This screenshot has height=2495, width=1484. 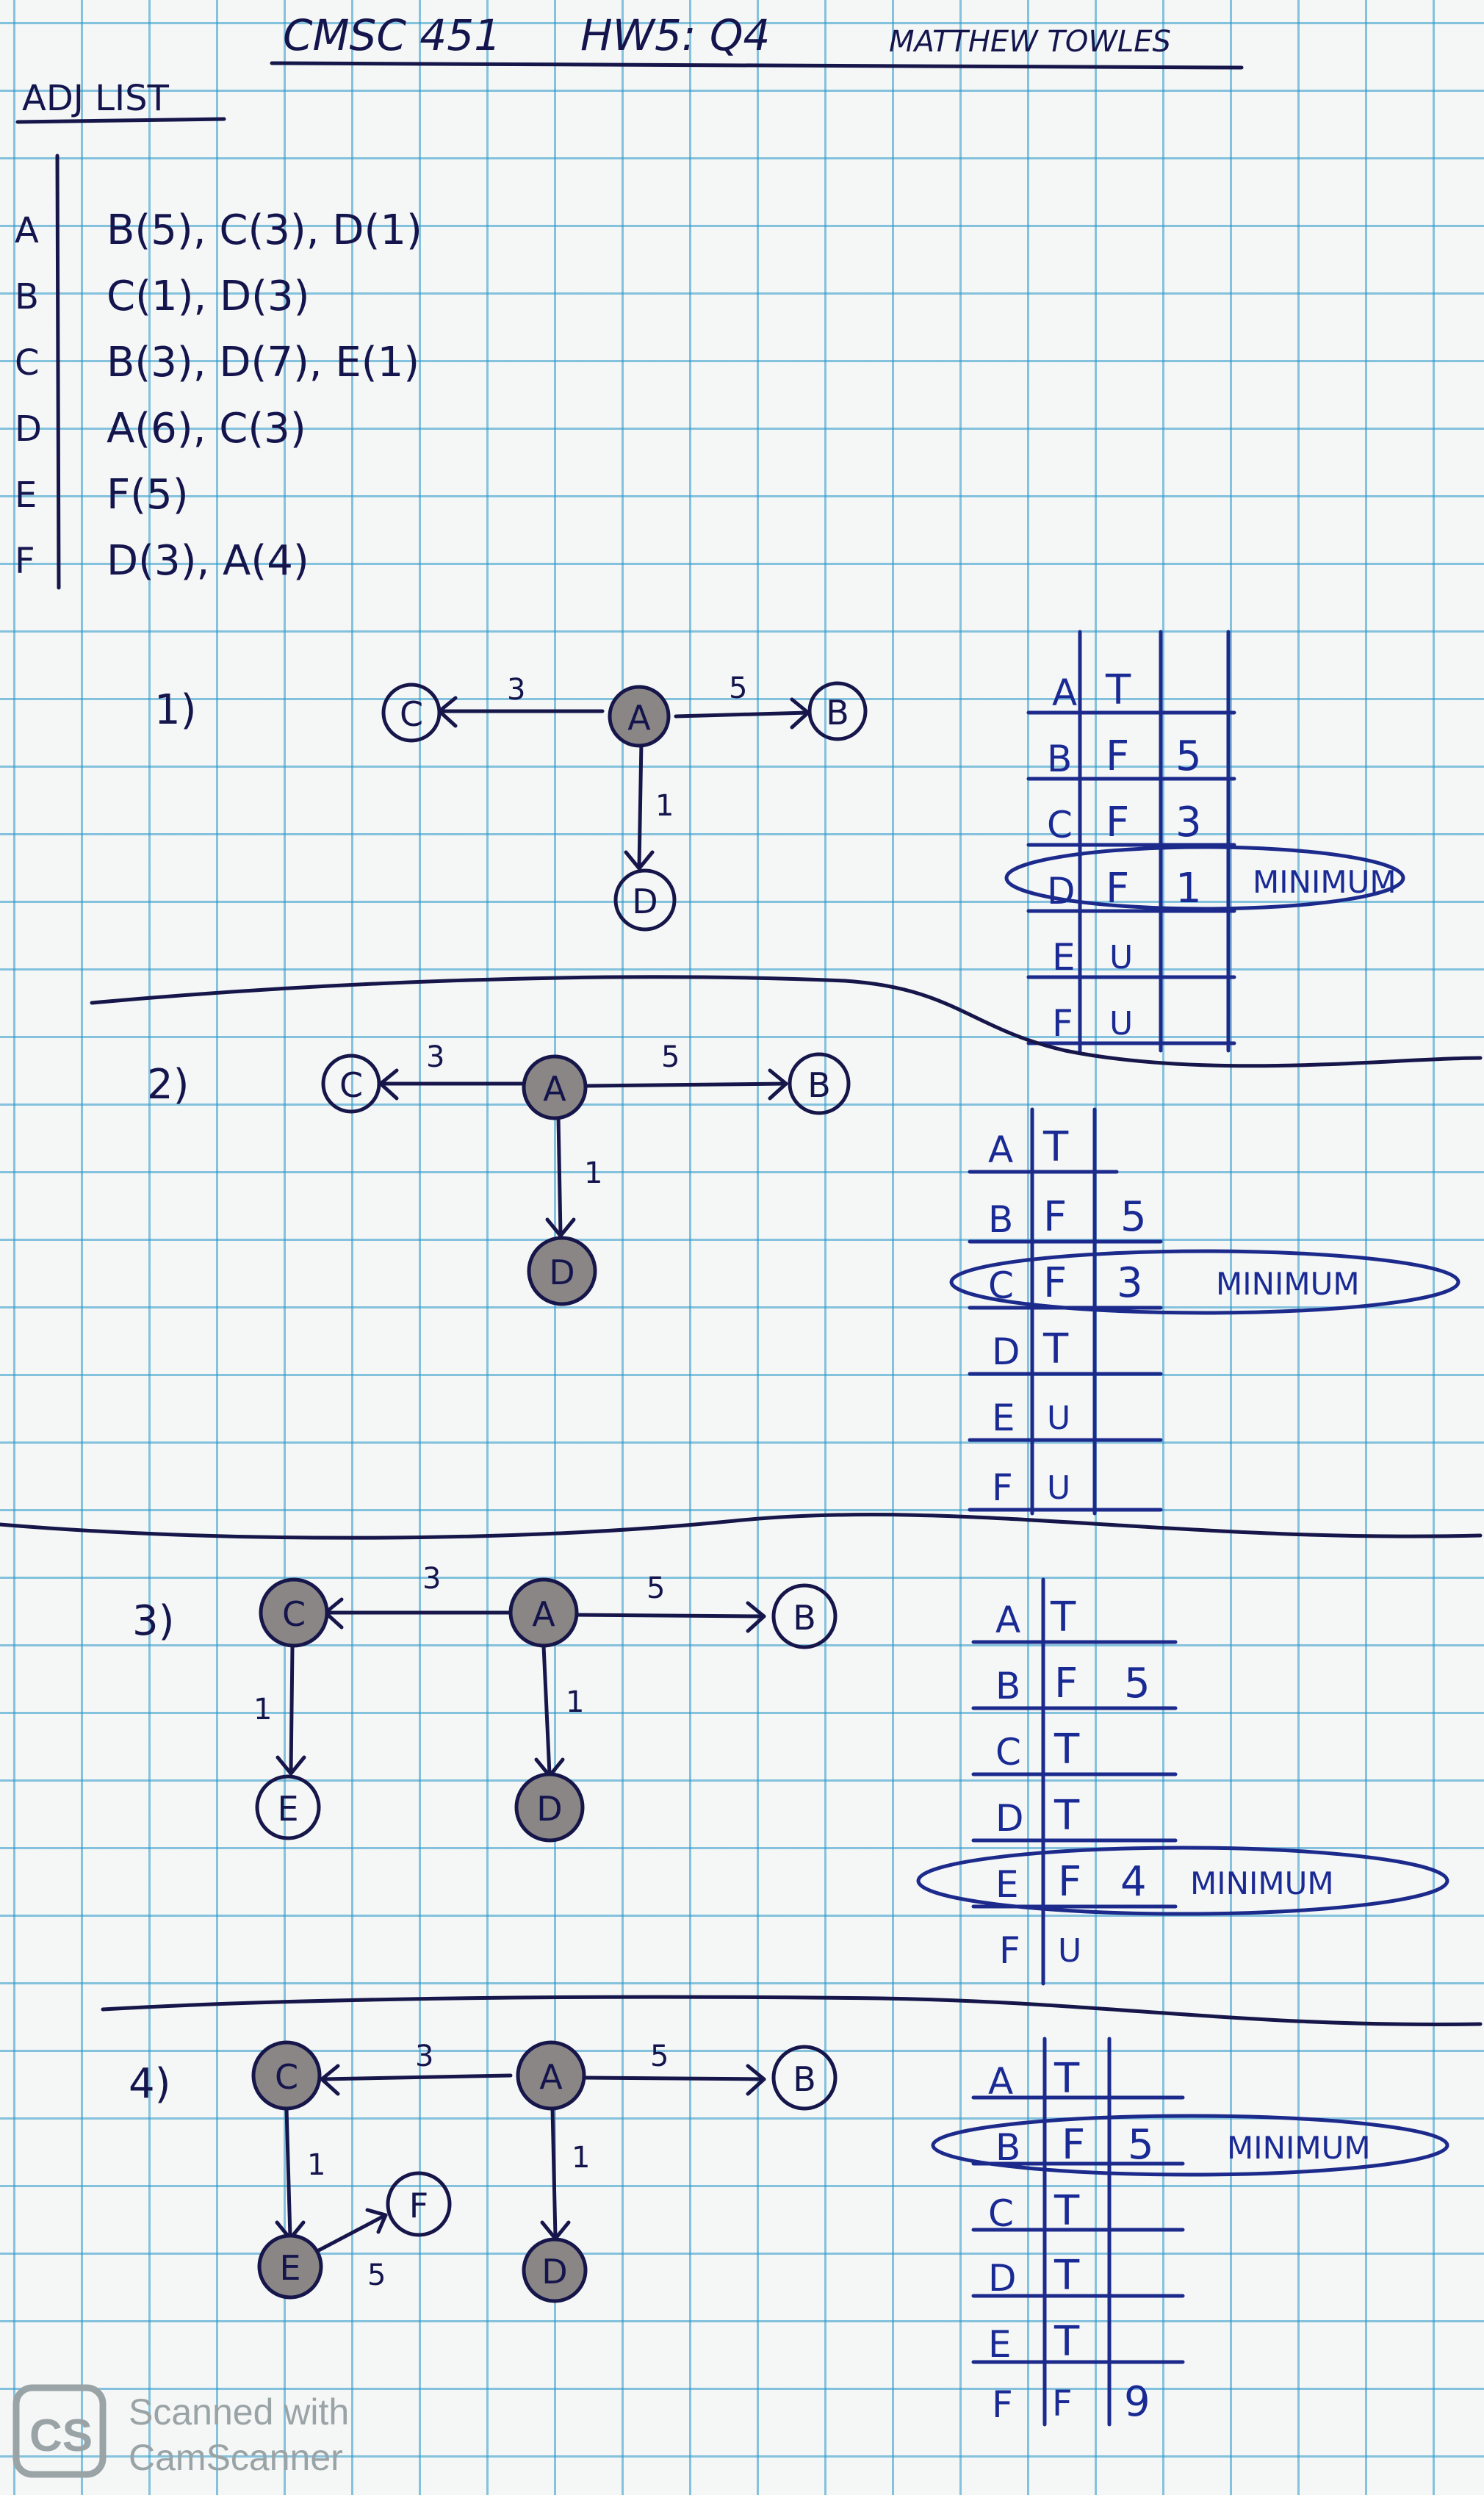 I want to click on node-label: E, so click(x=287, y=1809).